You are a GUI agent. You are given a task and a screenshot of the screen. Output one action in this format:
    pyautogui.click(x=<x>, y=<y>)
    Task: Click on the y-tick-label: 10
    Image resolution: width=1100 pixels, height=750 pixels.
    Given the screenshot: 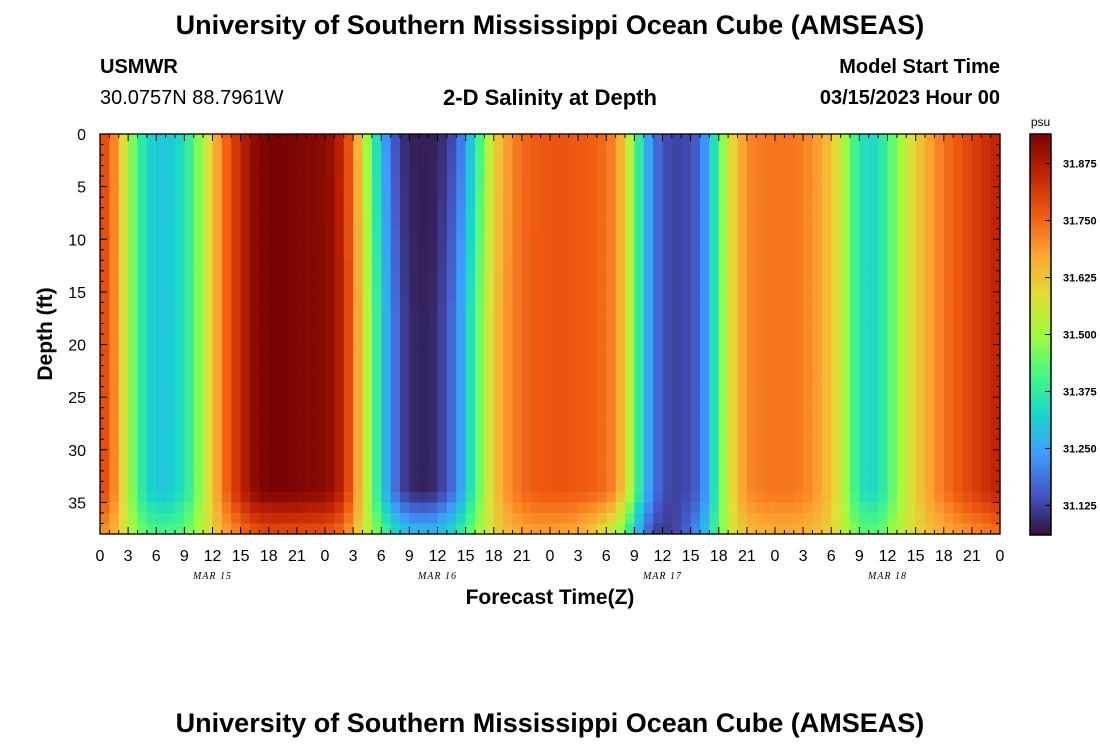 What is the action you would take?
    pyautogui.click(x=77, y=240)
    